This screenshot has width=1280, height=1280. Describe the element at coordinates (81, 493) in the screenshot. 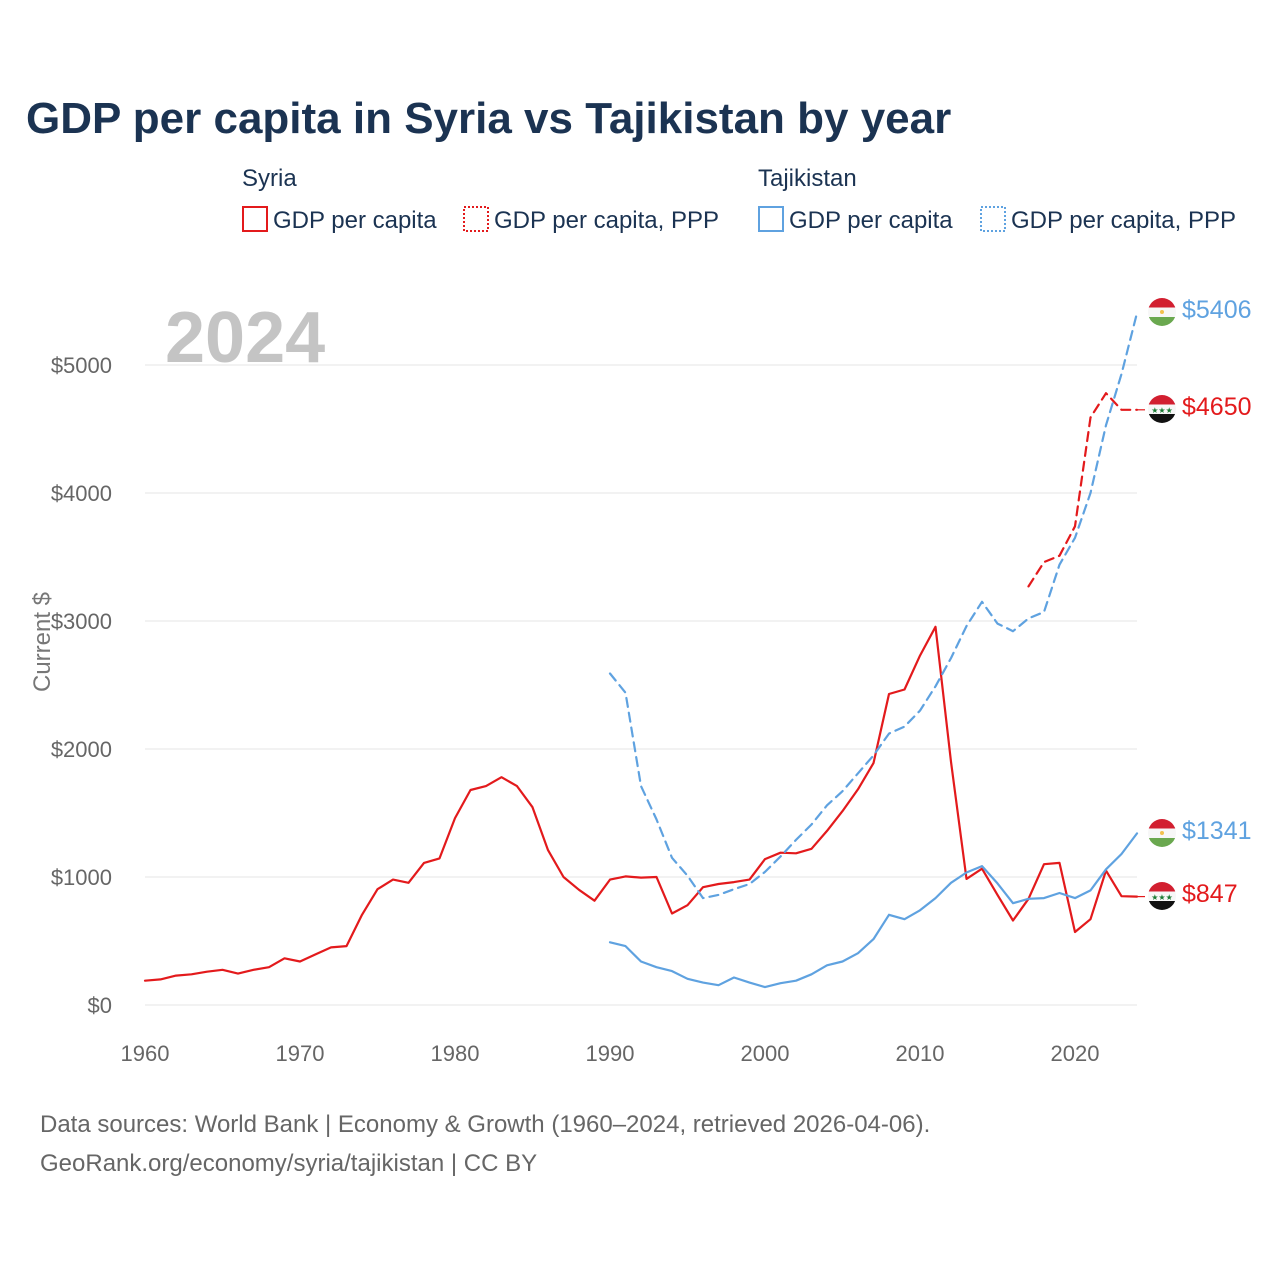

I see `y-tick-label: $4000` at that location.